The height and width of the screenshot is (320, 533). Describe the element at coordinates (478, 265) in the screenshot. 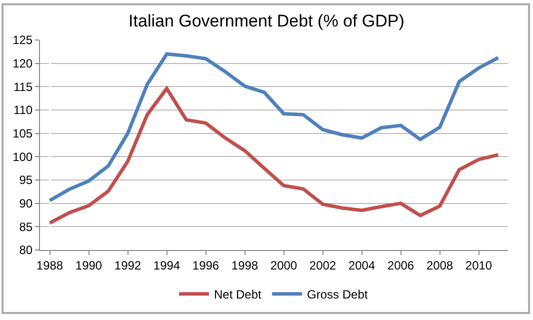

I see `x-tick-label: 2010` at that location.